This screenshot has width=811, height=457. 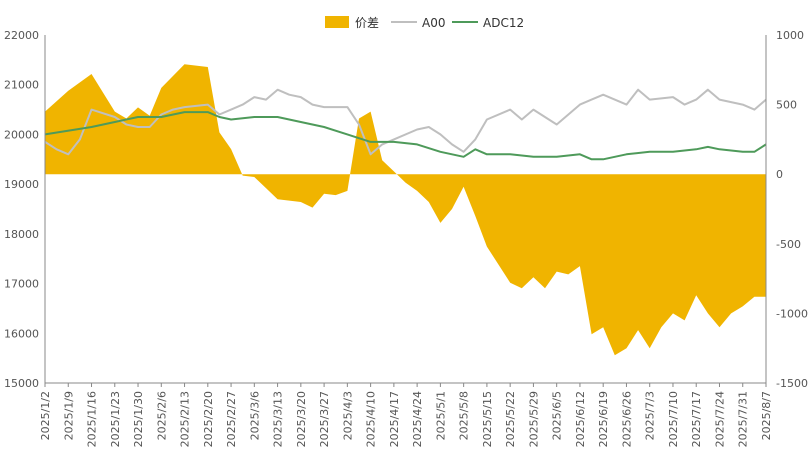 I want to click on x-axis-tick-label: 2025/6/5, so click(x=557, y=415).